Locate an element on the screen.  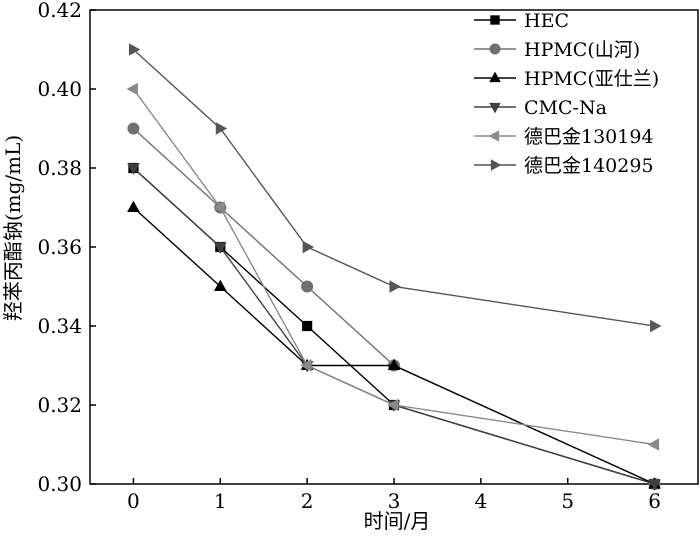
y-tick-label: 0.38 is located at coordinates (59, 168).